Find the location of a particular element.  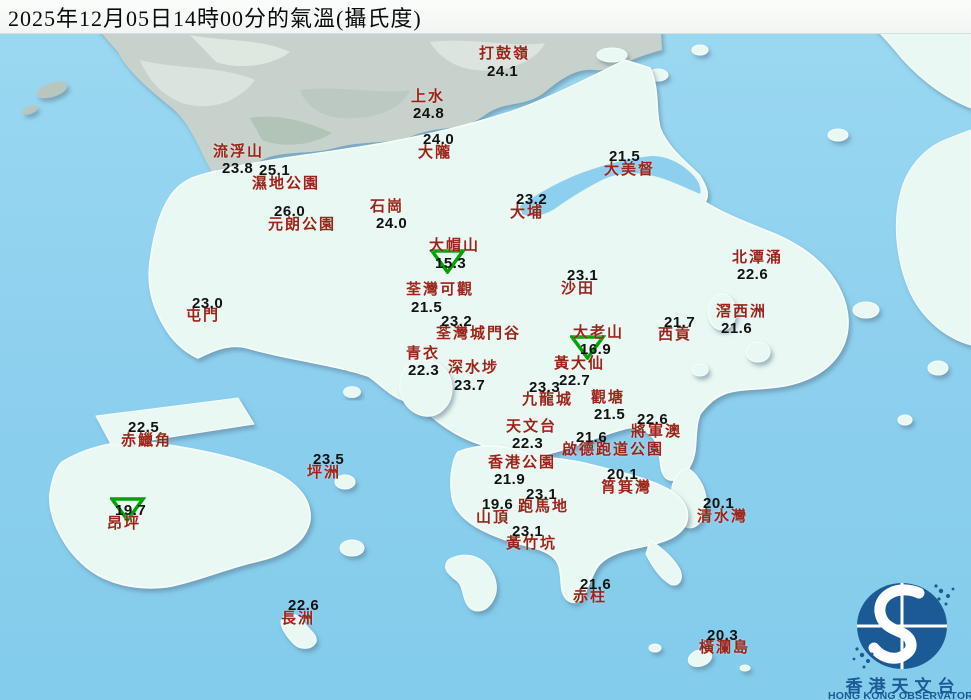

station-name-label: 大美督 is located at coordinates (630, 170).